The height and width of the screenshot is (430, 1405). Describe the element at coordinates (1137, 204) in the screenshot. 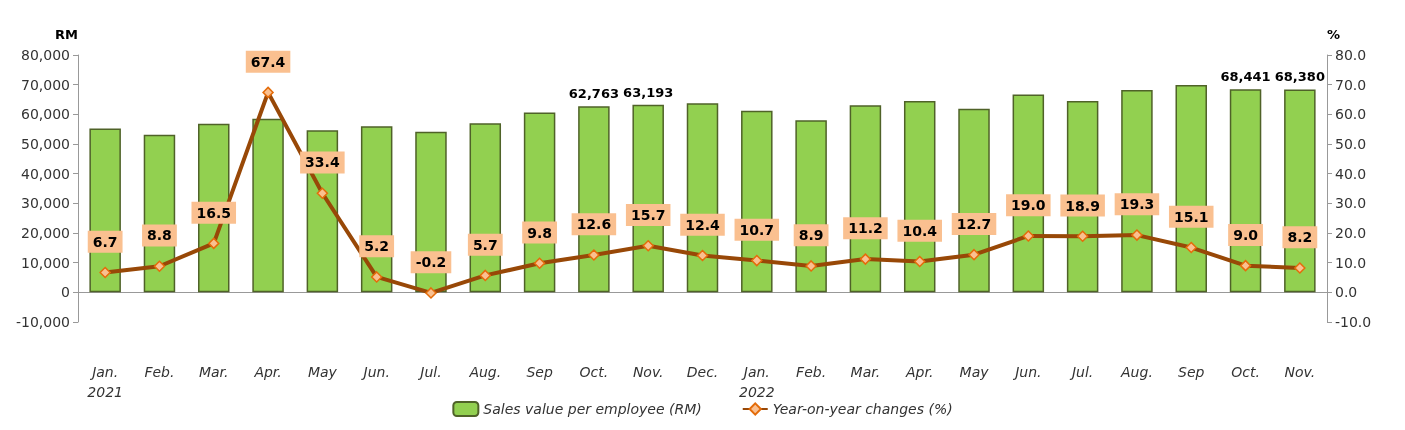

I see `data-label: 19.3` at that location.